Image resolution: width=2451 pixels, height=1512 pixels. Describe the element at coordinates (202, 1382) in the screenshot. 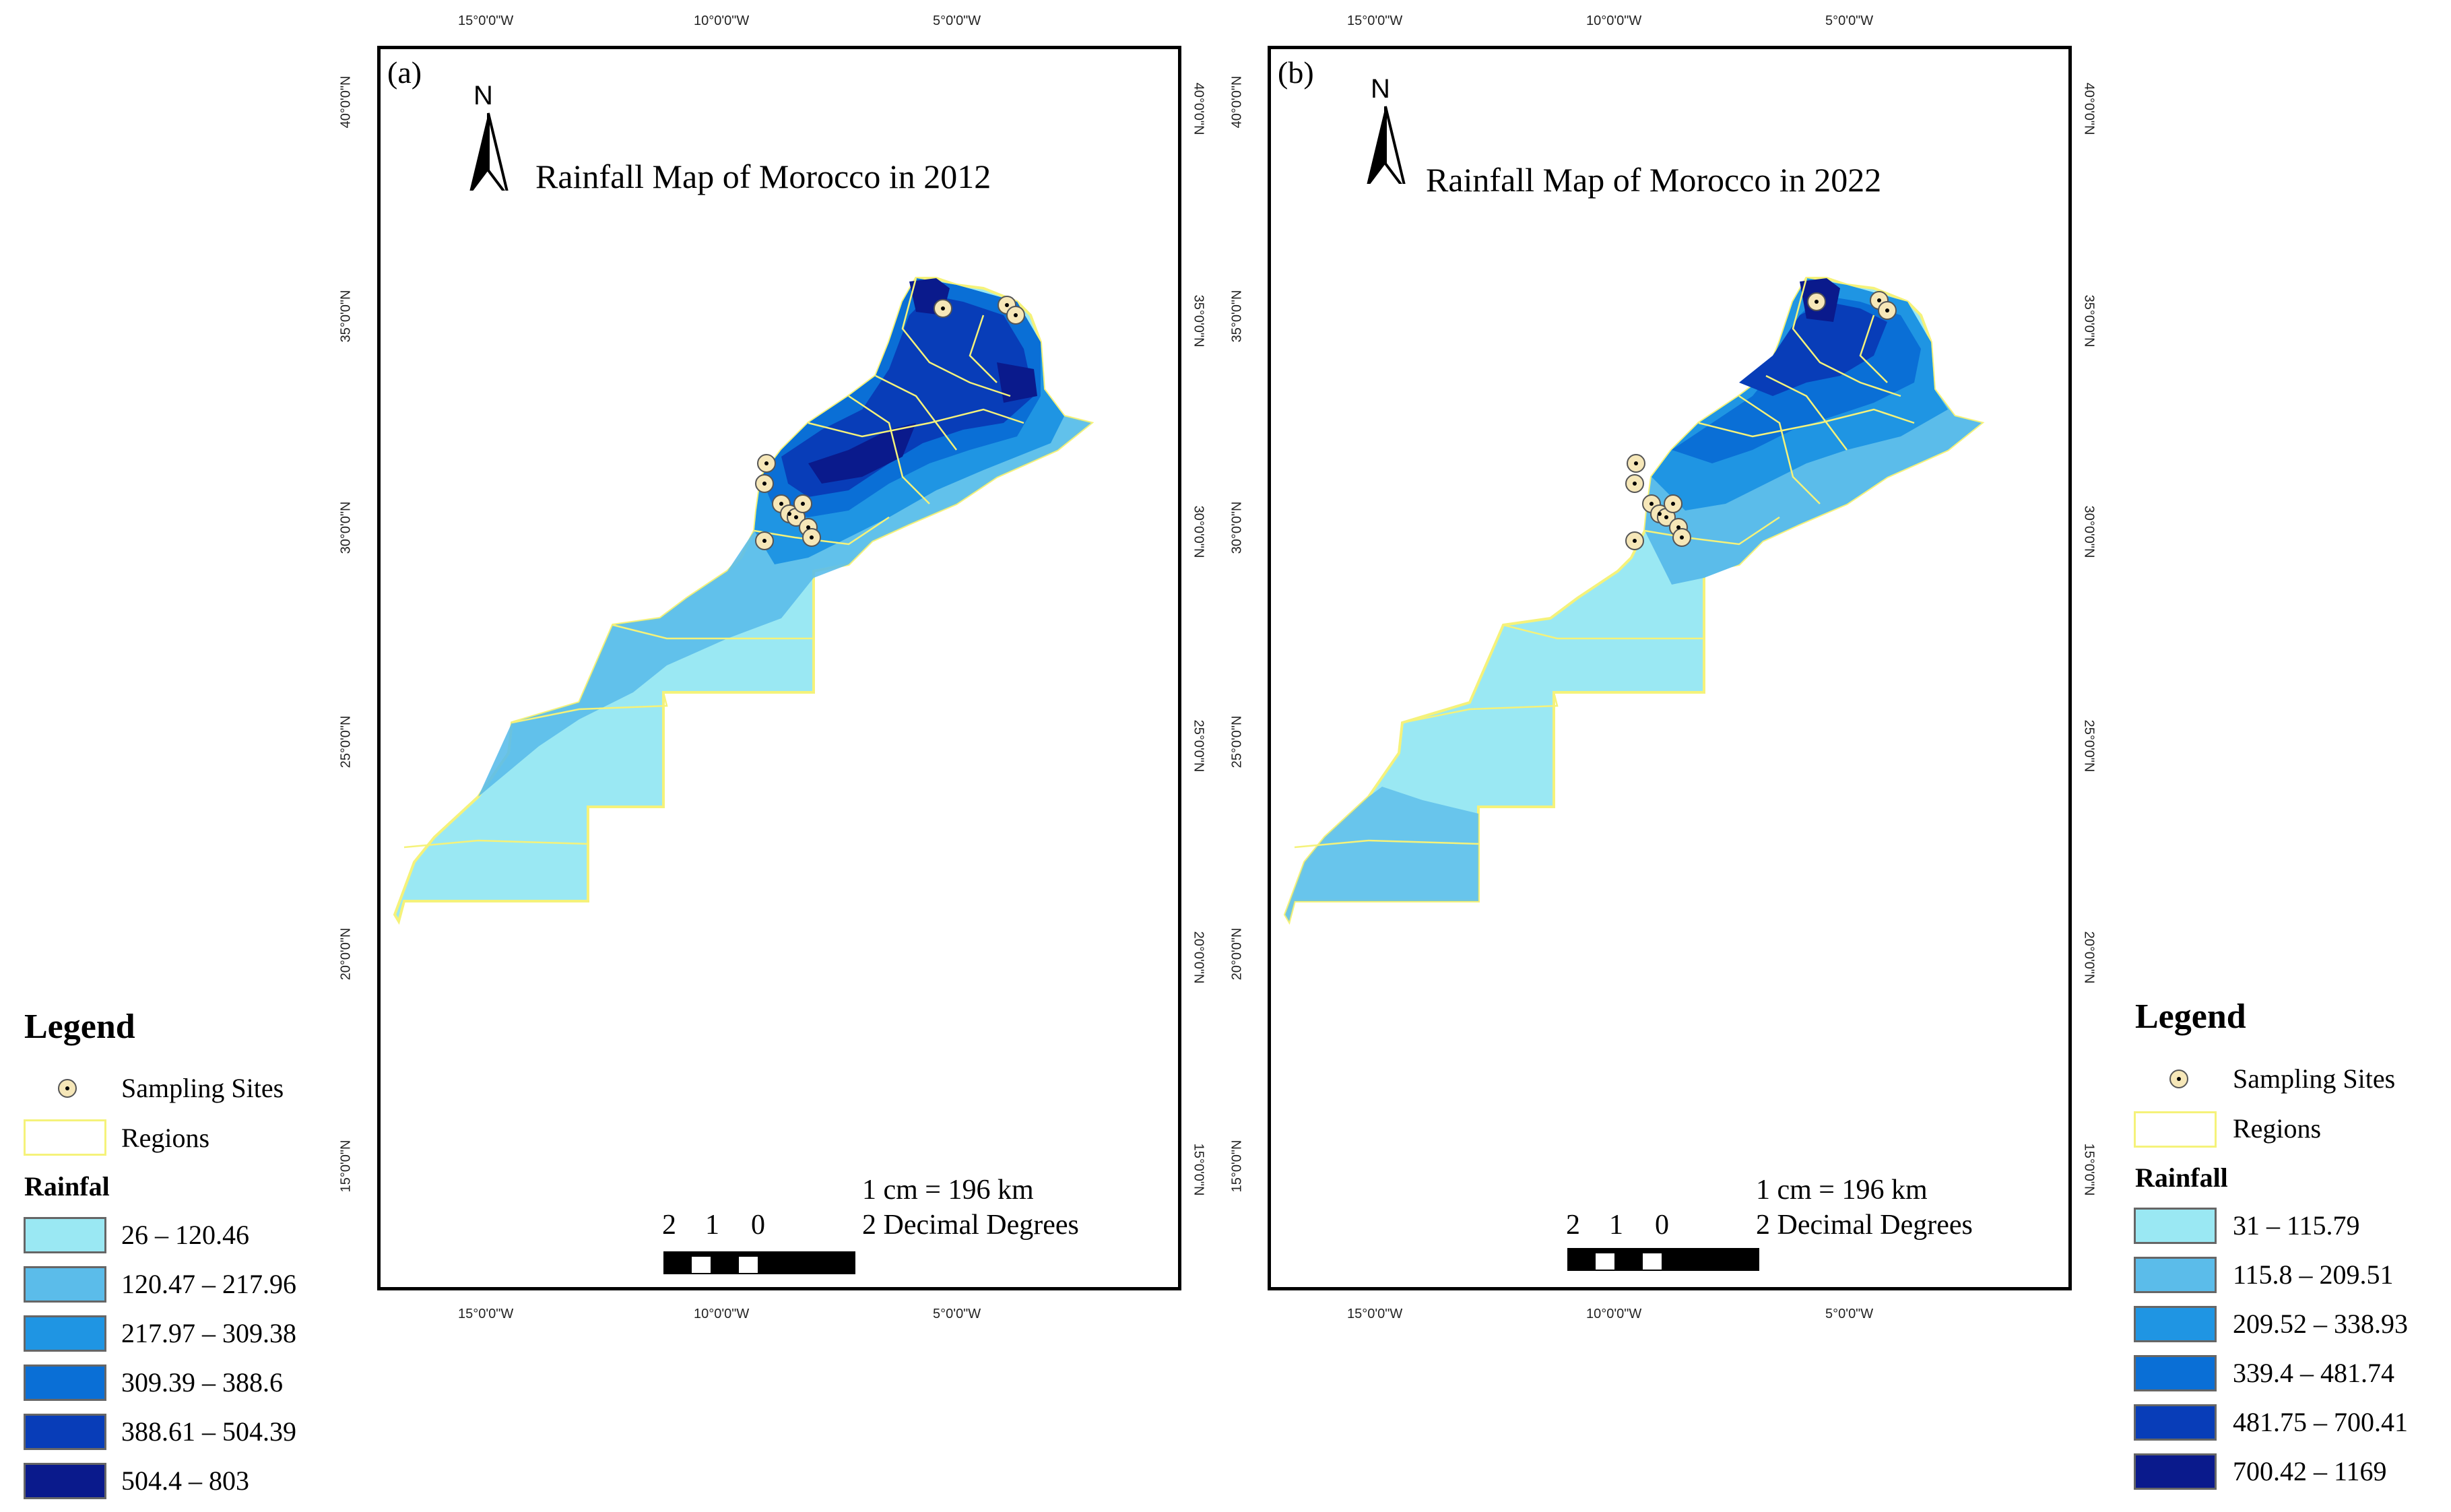

I see `legend-class-label: 309.39 – 388.6` at that location.